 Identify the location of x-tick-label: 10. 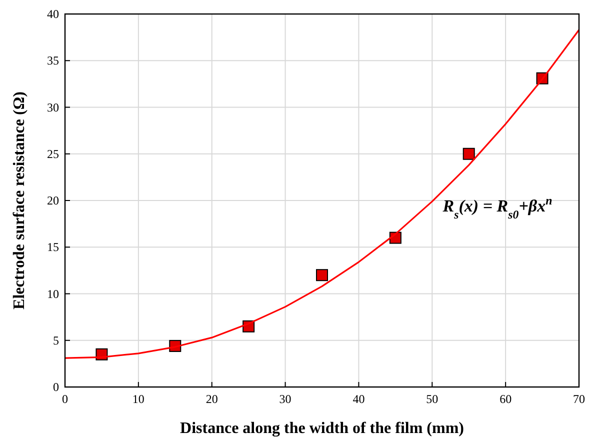
(138, 399).